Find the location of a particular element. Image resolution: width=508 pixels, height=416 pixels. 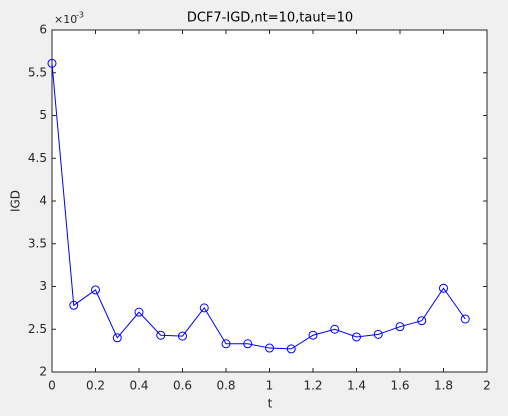

x-tick-label: 0.6 is located at coordinates (182, 386).